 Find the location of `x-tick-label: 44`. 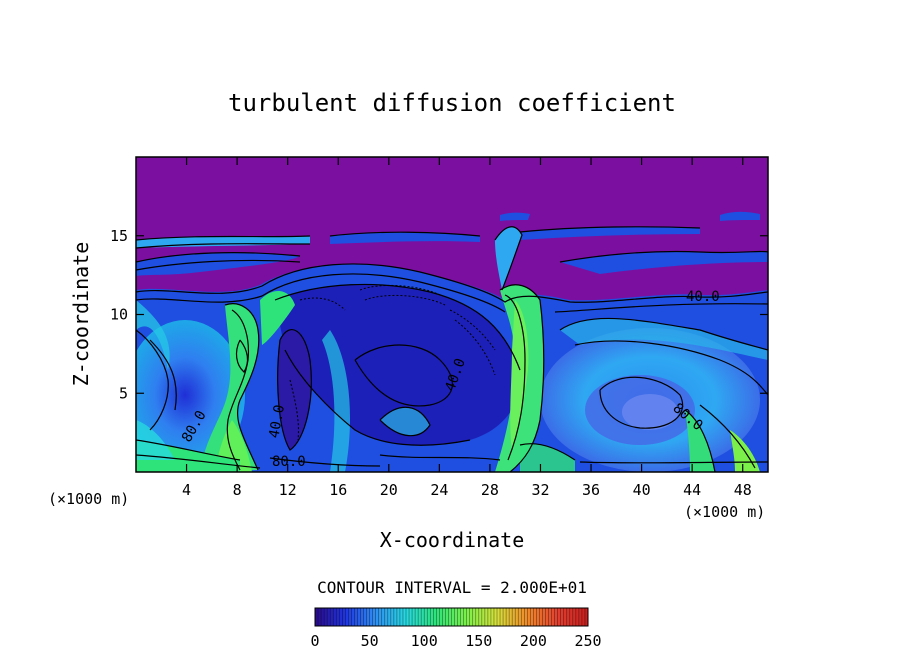

x-tick-label: 44 is located at coordinates (692, 490).